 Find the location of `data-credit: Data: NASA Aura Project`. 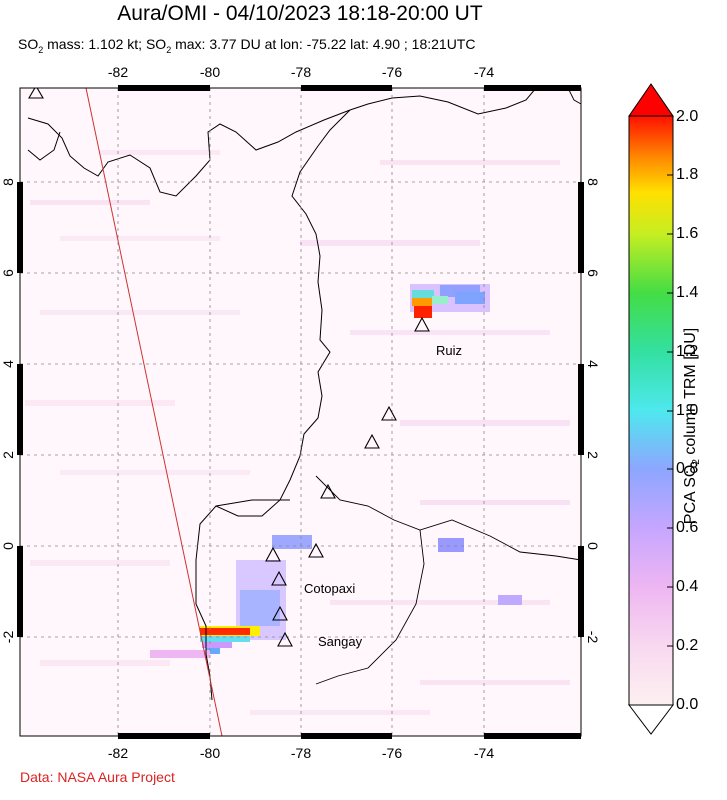

data-credit: Data: NASA Aura Project is located at coordinates (97, 777).